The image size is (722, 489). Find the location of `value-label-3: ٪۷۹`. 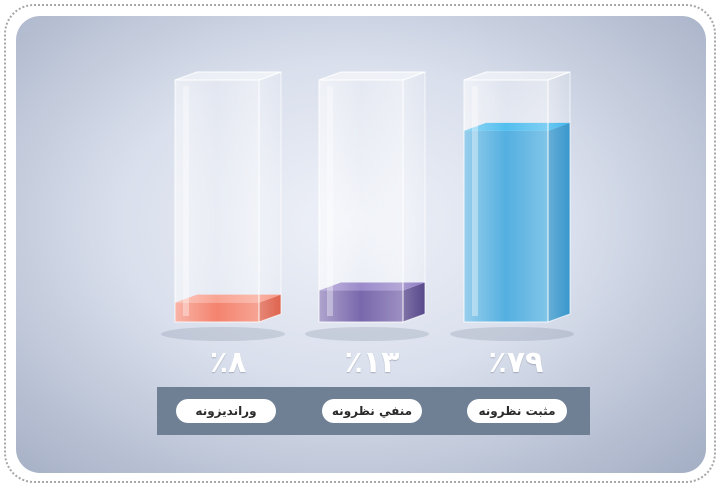

value-label-3: ٪۷۹ is located at coordinates (516, 362).